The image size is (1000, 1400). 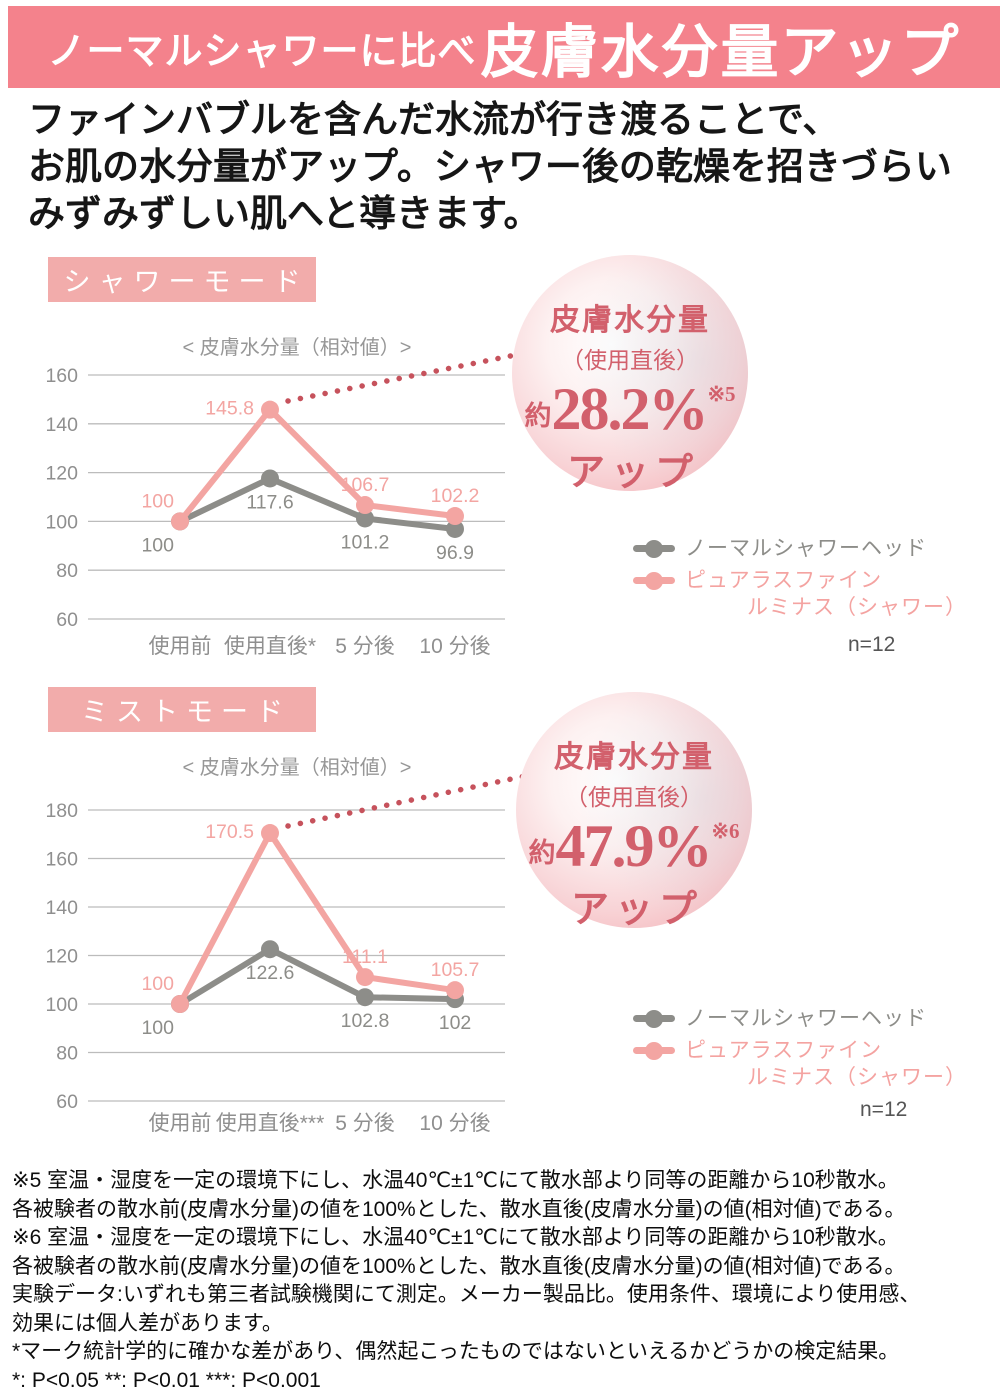 I want to click on data-label: 102.8, so click(x=365, y=1021).